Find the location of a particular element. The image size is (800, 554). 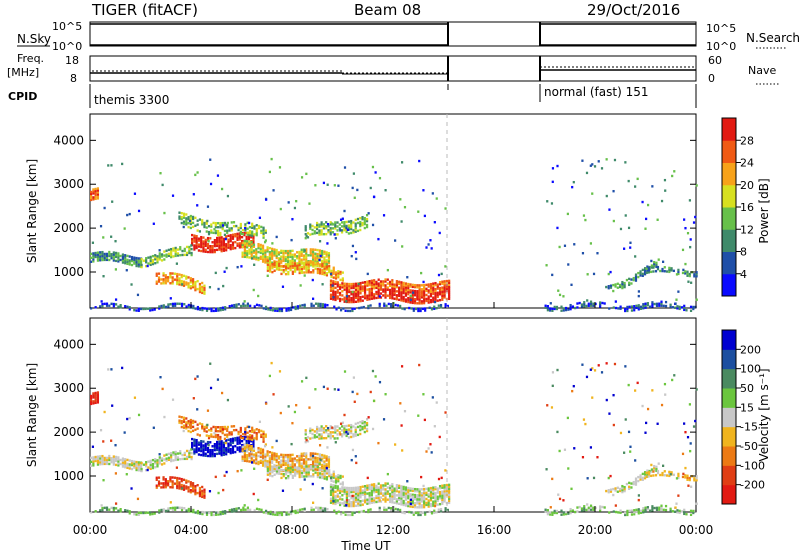

cpid-label: CPID is located at coordinates (22, 96).